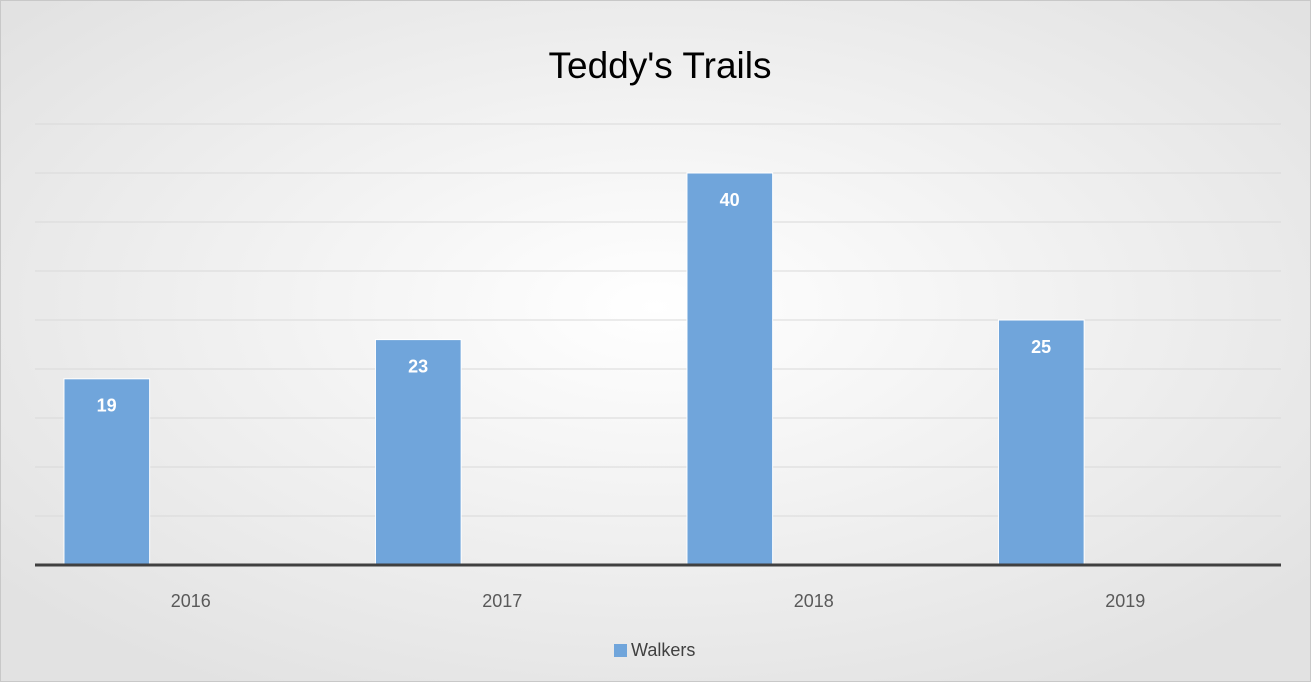 This screenshot has height=682, width=1311. Describe the element at coordinates (191, 601) in the screenshot. I see `x-tick-label: 2016` at that location.